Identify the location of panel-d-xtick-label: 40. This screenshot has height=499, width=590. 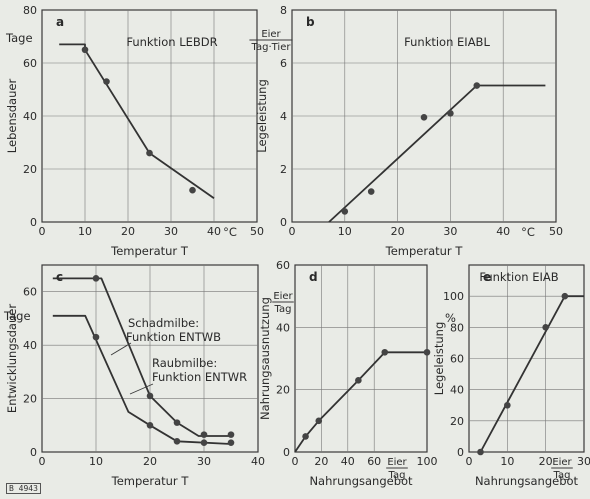
(348, 461).